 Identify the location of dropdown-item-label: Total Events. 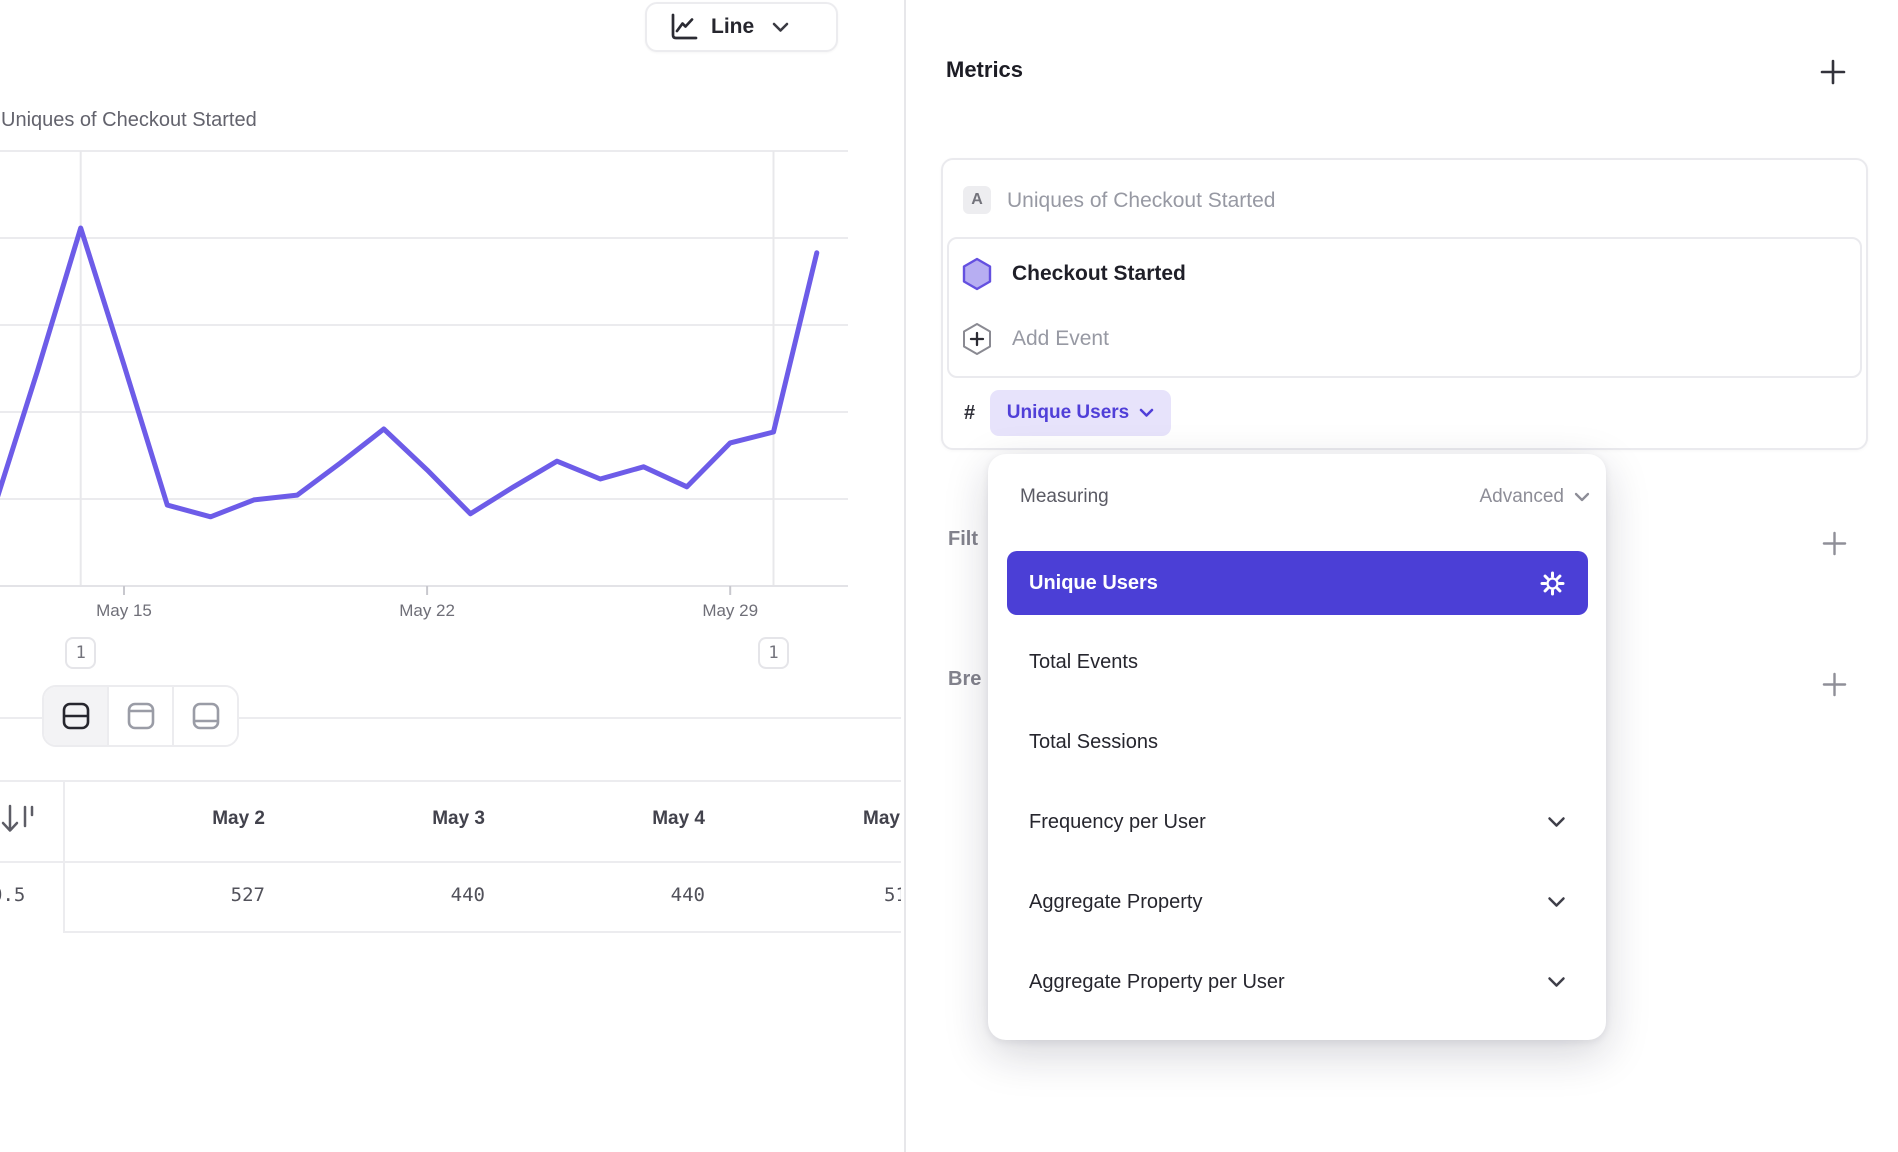
(1083, 661).